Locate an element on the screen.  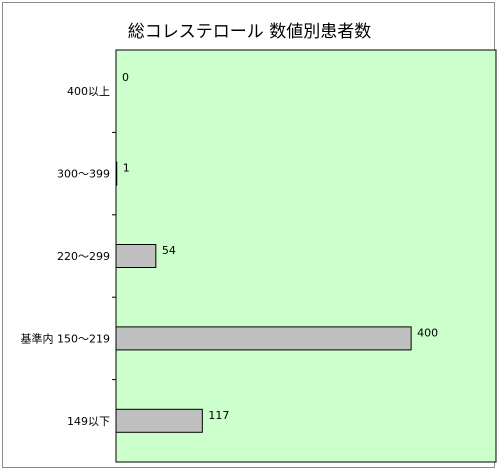
category-label: 400以上 is located at coordinates (88, 91).